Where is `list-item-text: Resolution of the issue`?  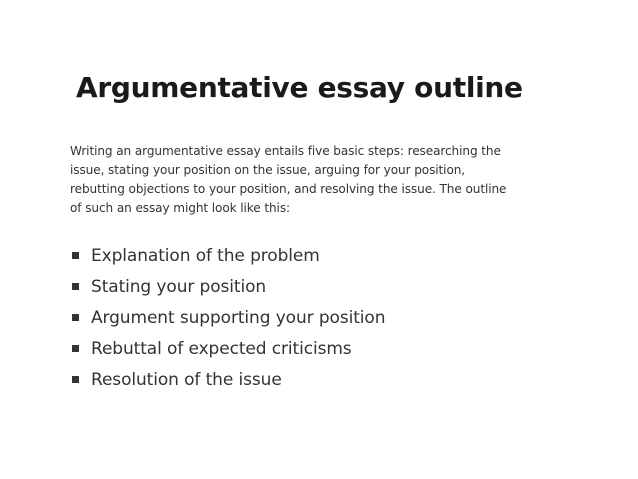 list-item-text: Resolution of the issue is located at coordinates (186, 379).